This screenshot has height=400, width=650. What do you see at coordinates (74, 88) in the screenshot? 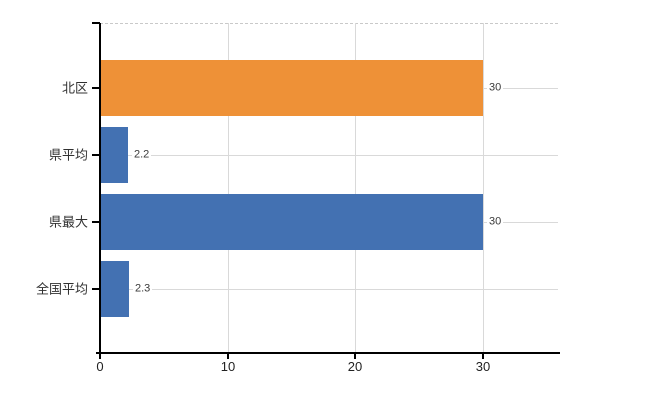
I see `category-label: 北区` at bounding box center [74, 88].